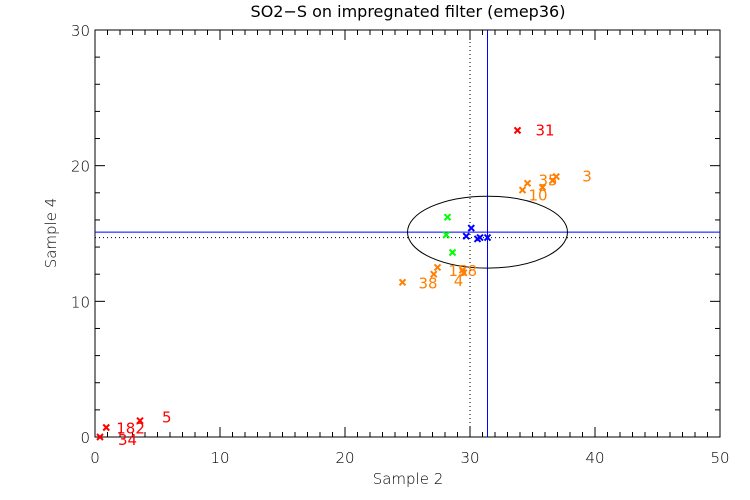 Image resolution: width=750 pixels, height=500 pixels. What do you see at coordinates (95, 458) in the screenshot?
I see `x-tick-label: 0` at bounding box center [95, 458].